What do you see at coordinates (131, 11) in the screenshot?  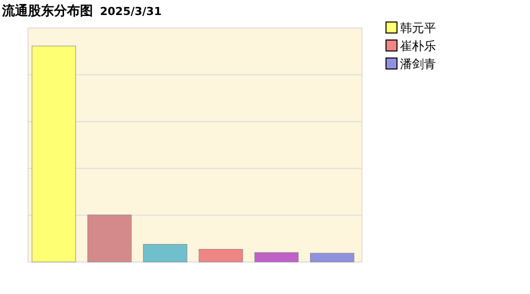 I see `chart-subtitle: 2025/3/31` at bounding box center [131, 11].